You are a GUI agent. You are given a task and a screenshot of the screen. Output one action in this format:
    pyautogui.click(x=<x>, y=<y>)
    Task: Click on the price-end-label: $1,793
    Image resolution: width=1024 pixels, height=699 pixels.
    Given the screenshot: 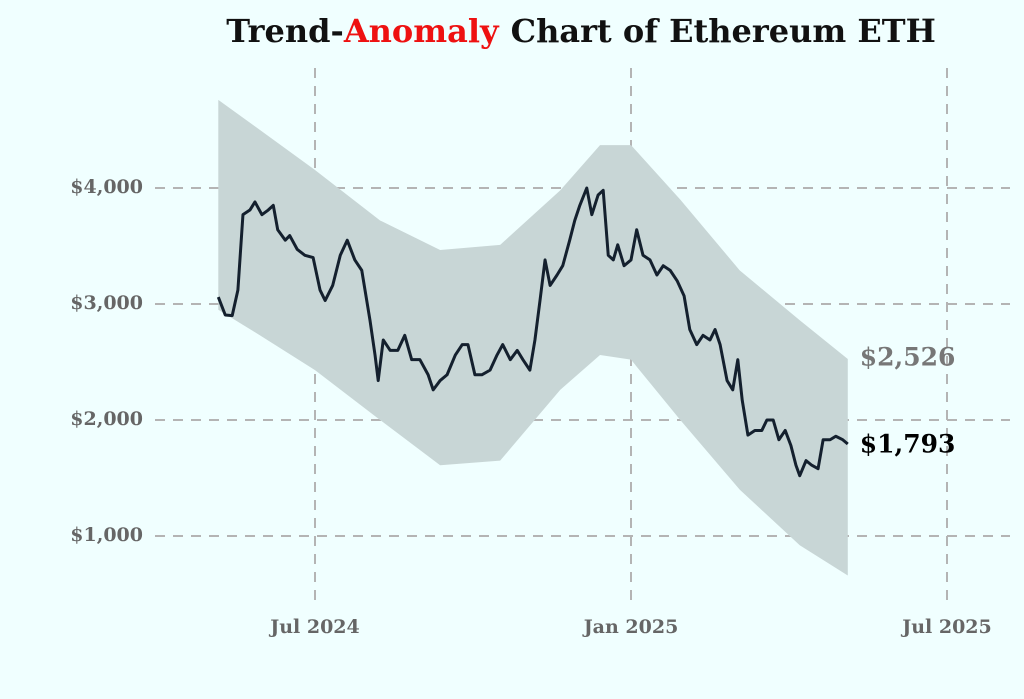 What is the action you would take?
    pyautogui.click(x=908, y=444)
    